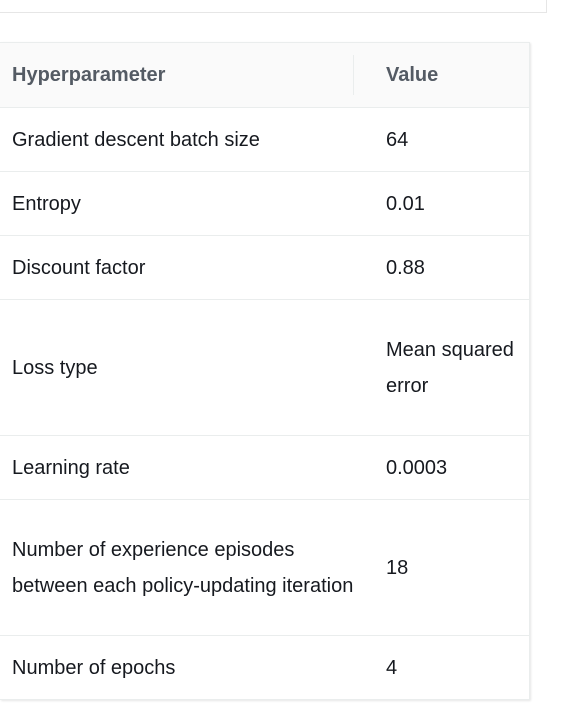 This screenshot has height=720, width=573. Describe the element at coordinates (273, 6) in the screenshot. I see `page-top-edge` at that location.